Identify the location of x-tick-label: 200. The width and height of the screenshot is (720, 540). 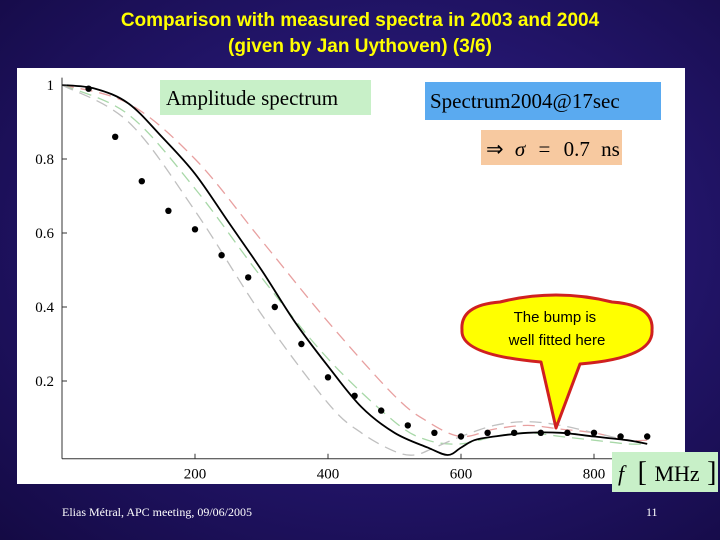
(195, 475).